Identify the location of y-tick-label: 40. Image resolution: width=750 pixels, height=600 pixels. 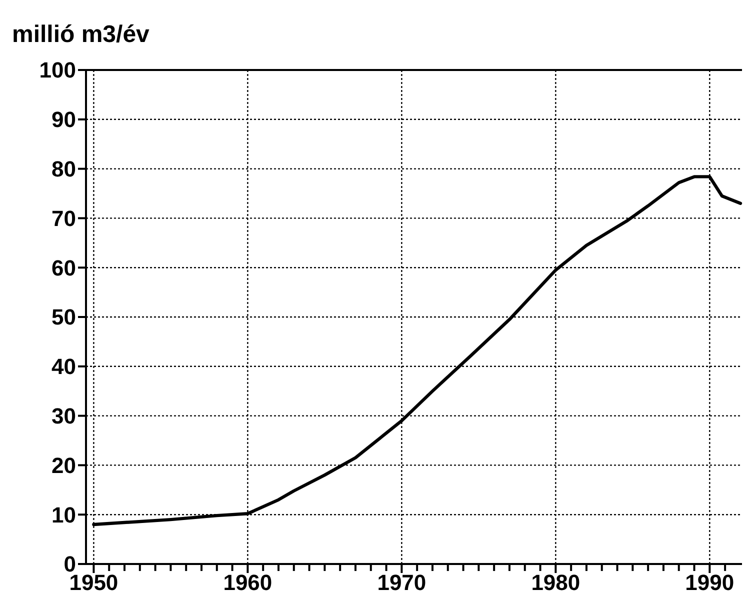
(64, 367).